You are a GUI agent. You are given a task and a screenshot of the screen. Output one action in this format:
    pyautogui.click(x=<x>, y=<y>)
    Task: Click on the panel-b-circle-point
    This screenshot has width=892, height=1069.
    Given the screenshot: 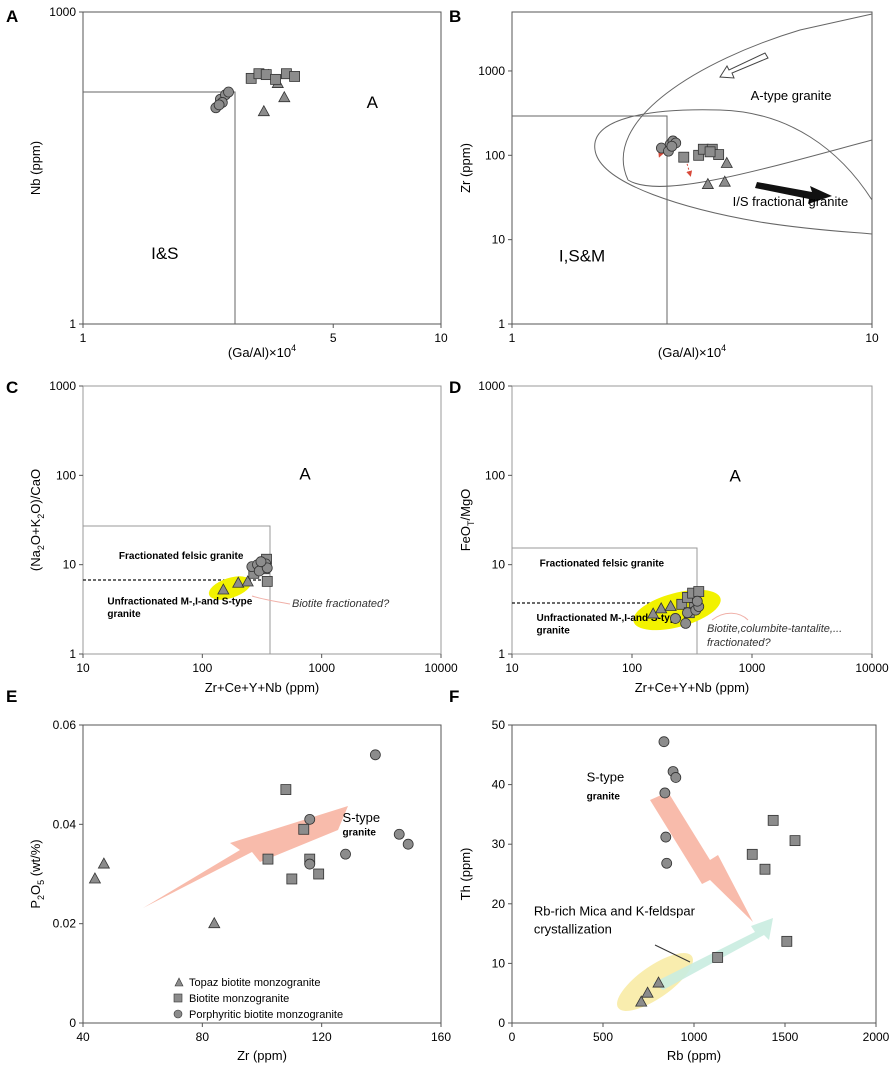 What is the action you would take?
    pyautogui.click(x=672, y=146)
    